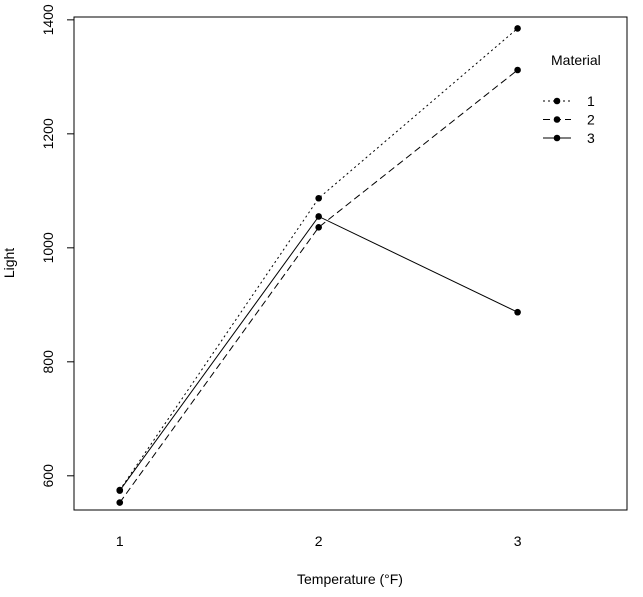 The height and width of the screenshot is (597, 643). I want to click on legend: Material 1 2 3, so click(572, 99).